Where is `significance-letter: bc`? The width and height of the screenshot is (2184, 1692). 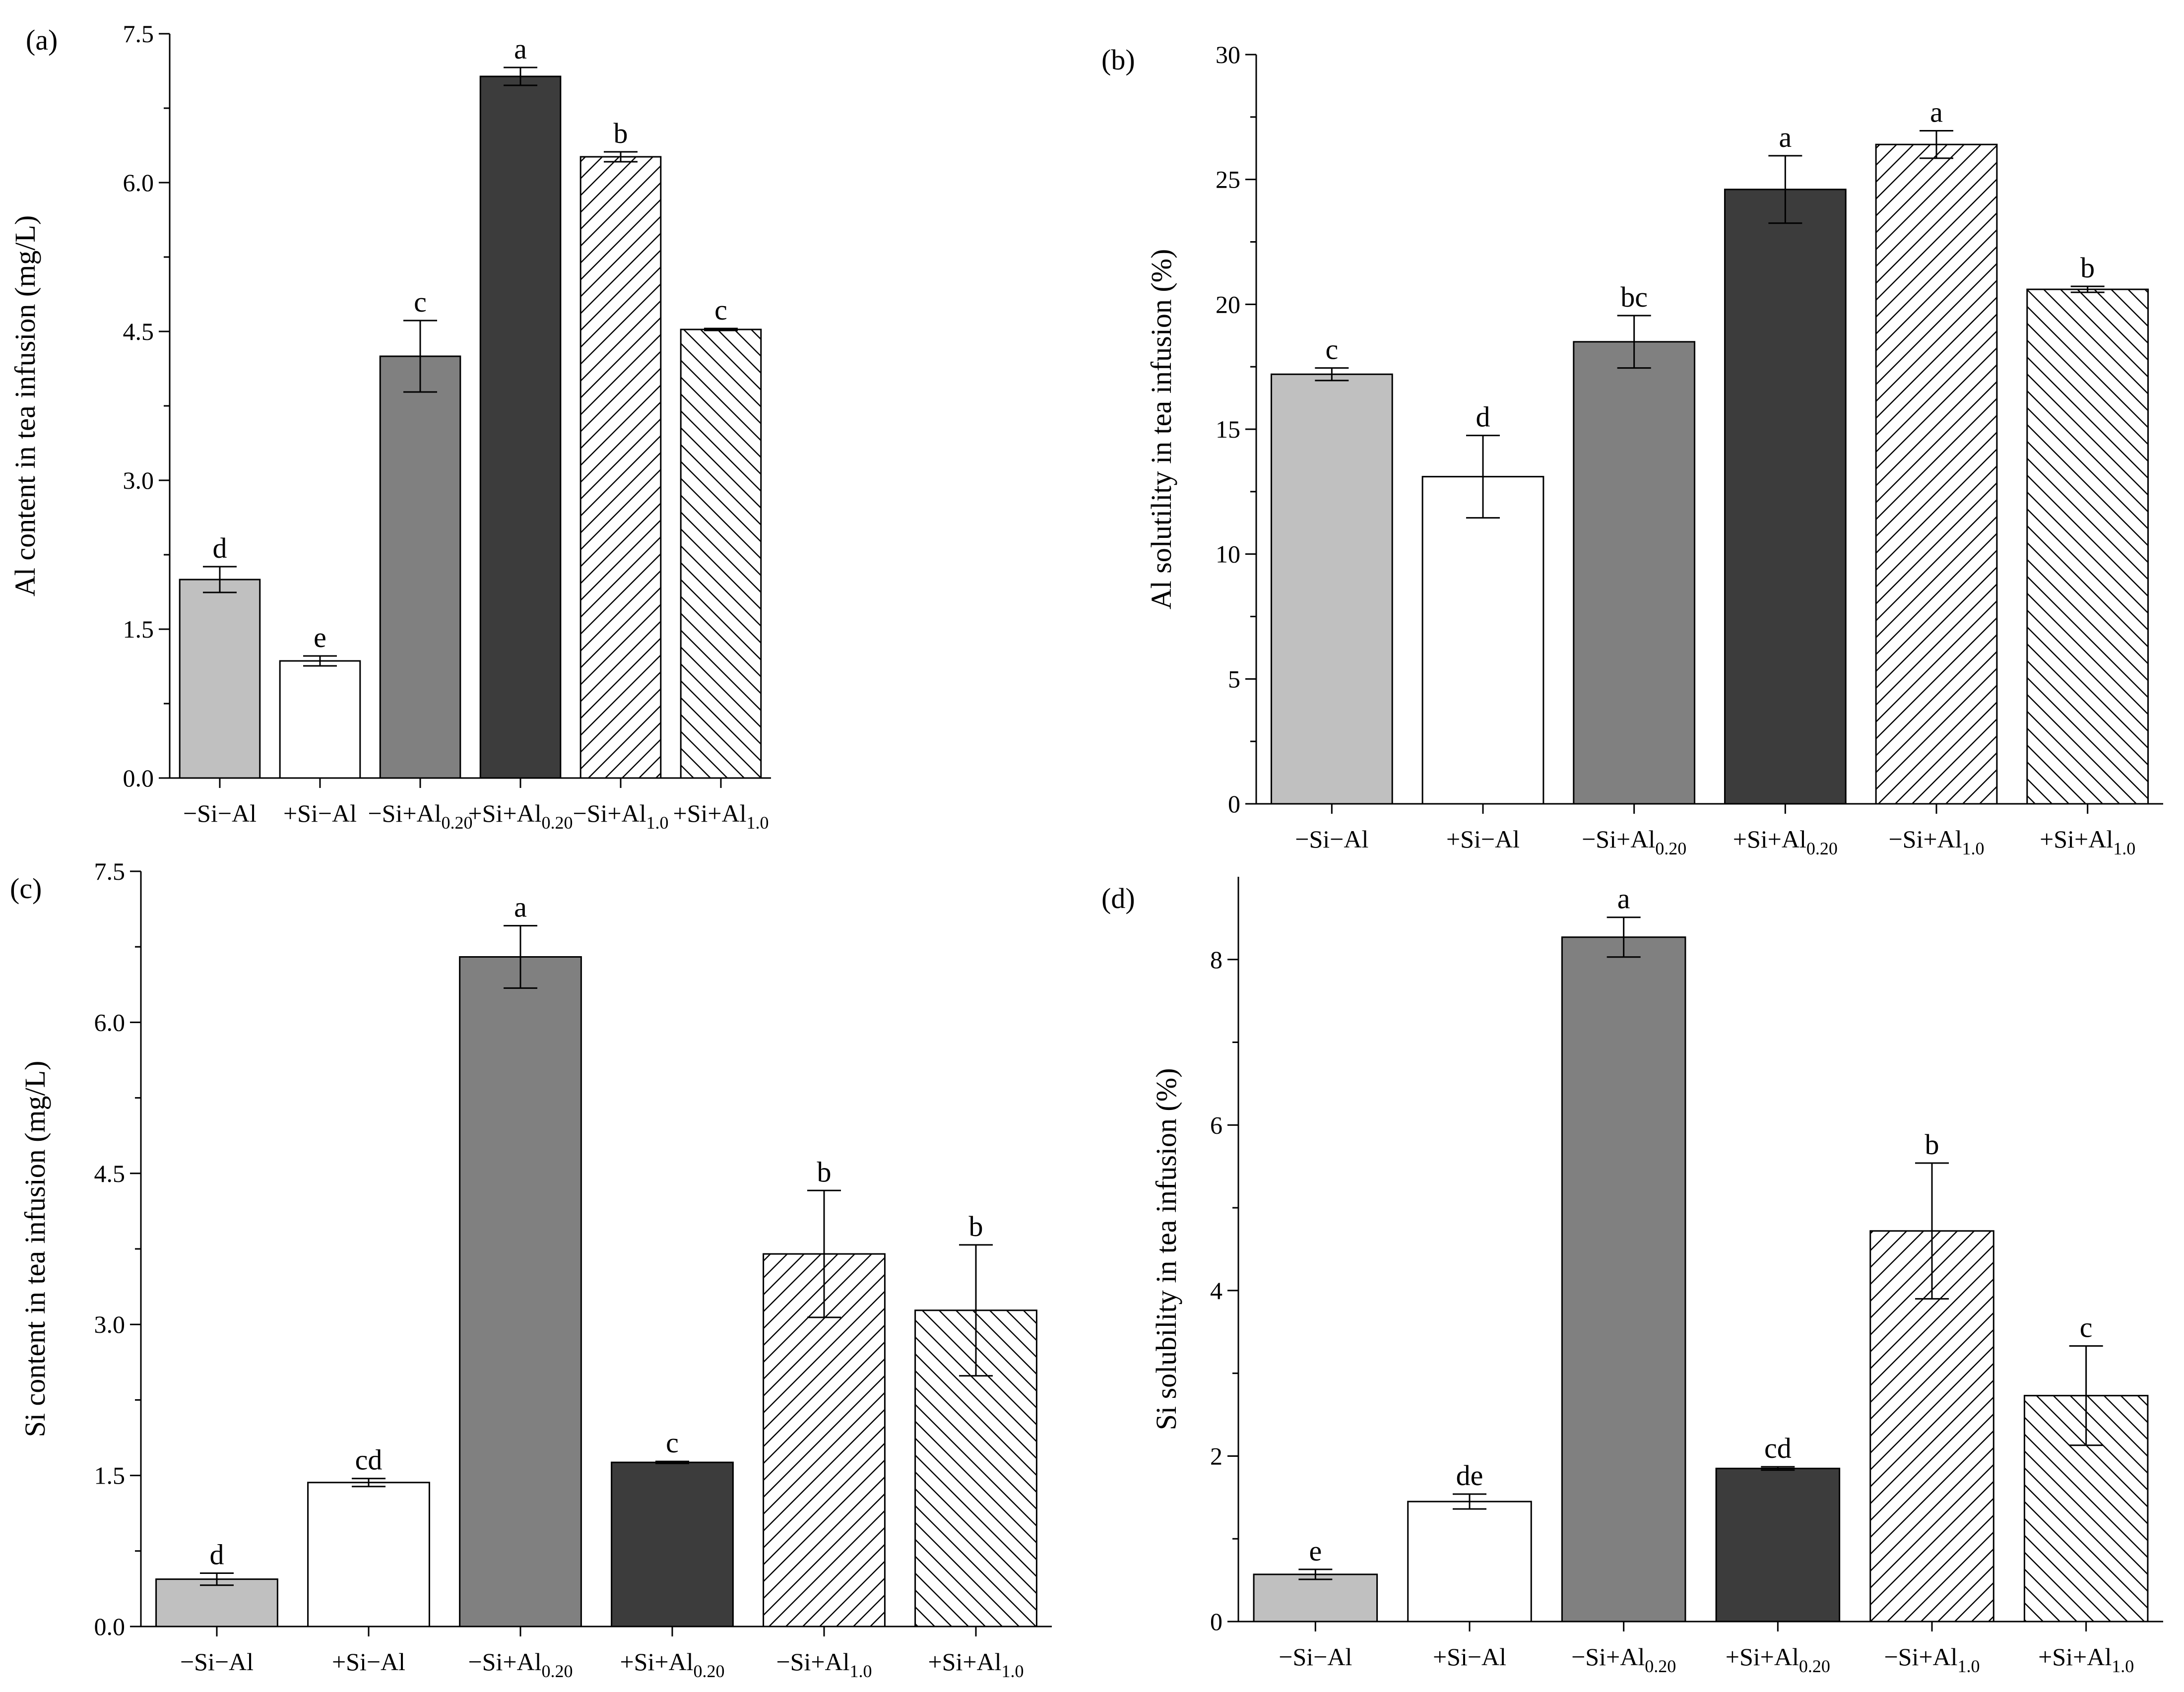 significance-letter: bc is located at coordinates (1634, 297).